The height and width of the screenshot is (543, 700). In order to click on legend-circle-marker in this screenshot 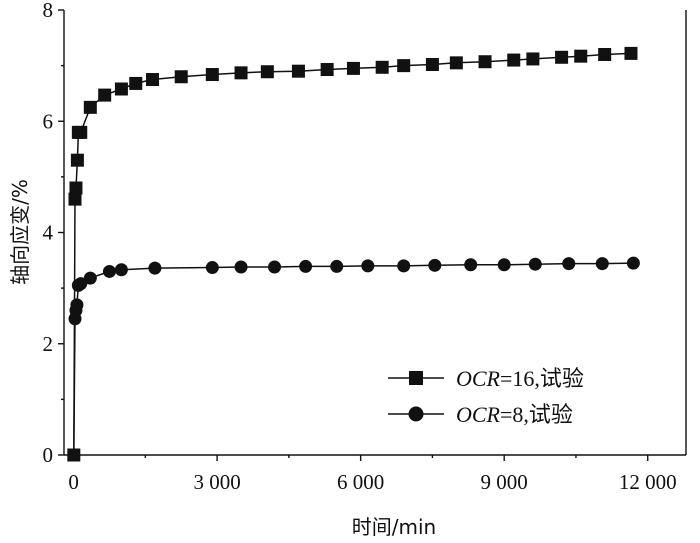, I will do `click(416, 414)`.